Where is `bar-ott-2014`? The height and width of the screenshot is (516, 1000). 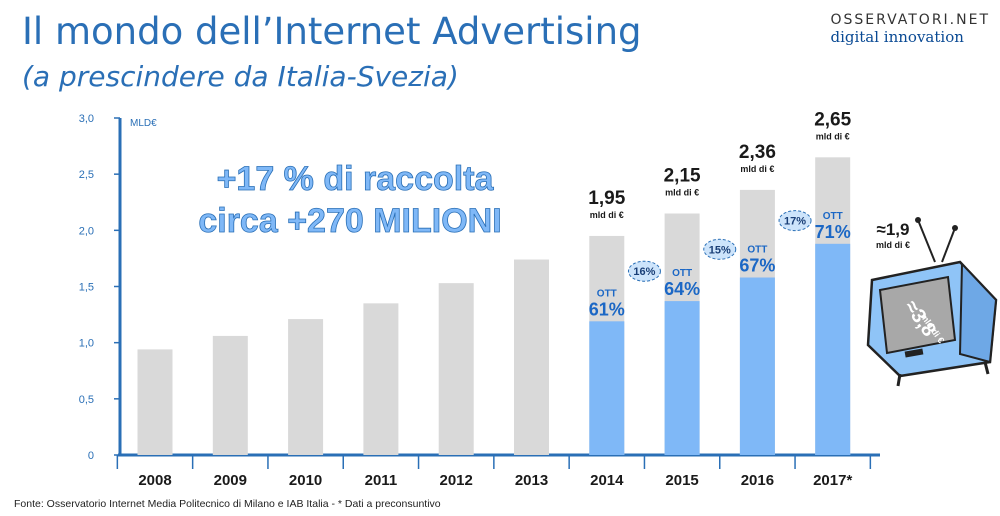 bar-ott-2014 is located at coordinates (607, 388).